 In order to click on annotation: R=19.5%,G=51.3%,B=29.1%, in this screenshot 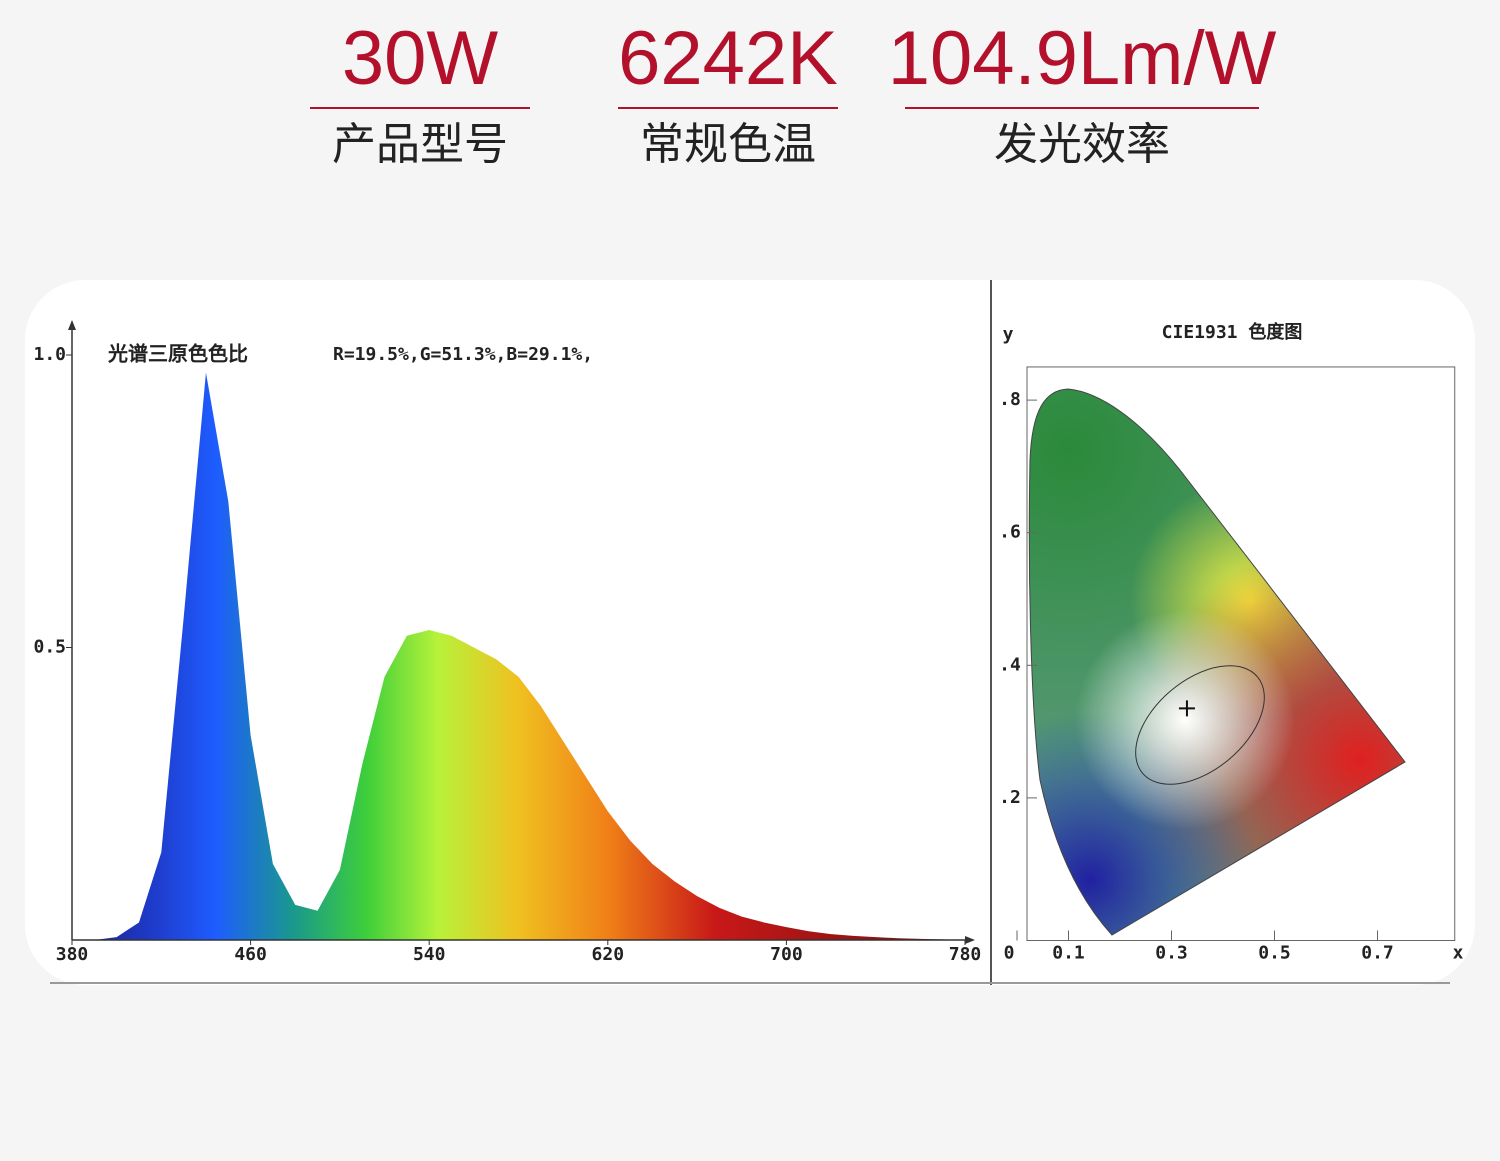, I will do `click(463, 354)`.